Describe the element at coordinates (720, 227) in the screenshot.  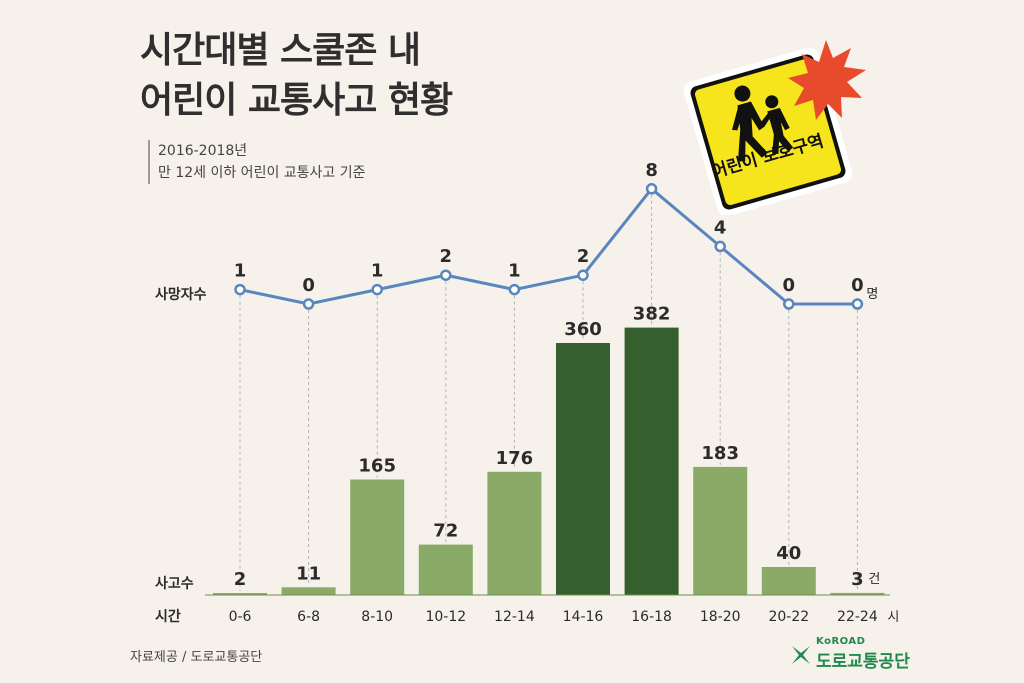
I see `line-value-label: 4` at that location.